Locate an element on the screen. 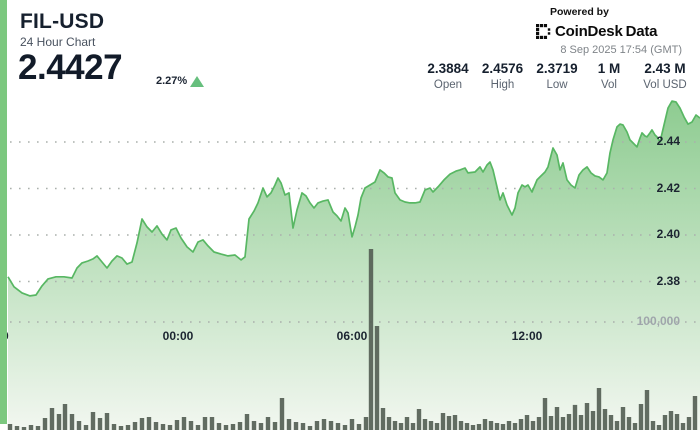 Image resolution: width=700 pixels, height=430 pixels. stat-volume-usd: 2.43 M Vol USD is located at coordinates (665, 76).